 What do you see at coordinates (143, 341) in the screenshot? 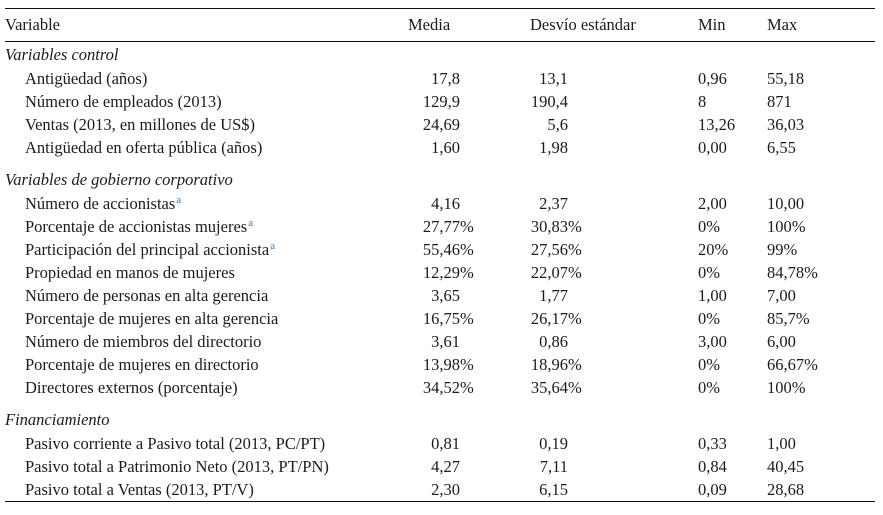
I see `row-label-text: Número de miembros del directorio` at bounding box center [143, 341].